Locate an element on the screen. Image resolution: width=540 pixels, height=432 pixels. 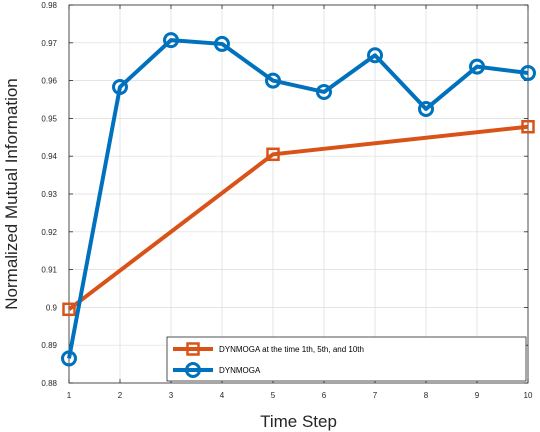
x-tick-label: 6 is located at coordinates (324, 395).